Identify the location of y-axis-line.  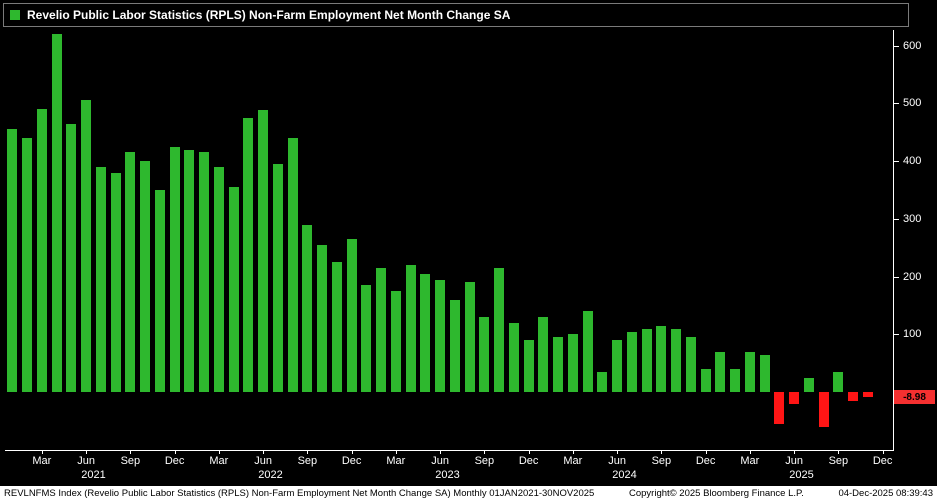
(893, 240).